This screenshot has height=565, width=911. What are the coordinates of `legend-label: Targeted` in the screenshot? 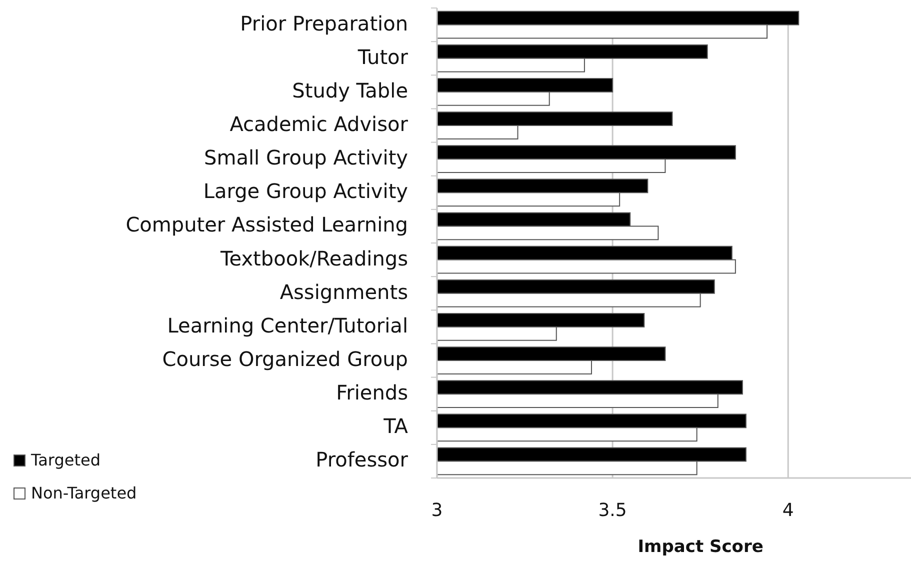 It's located at (65, 460).